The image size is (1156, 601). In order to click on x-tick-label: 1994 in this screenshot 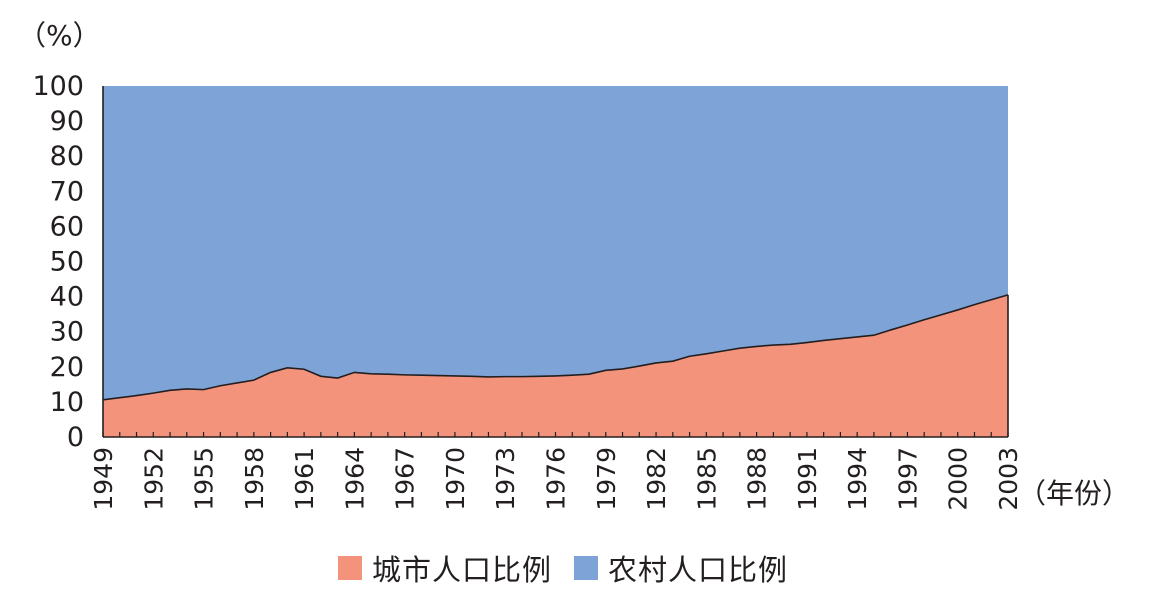, I will do `click(857, 479)`.